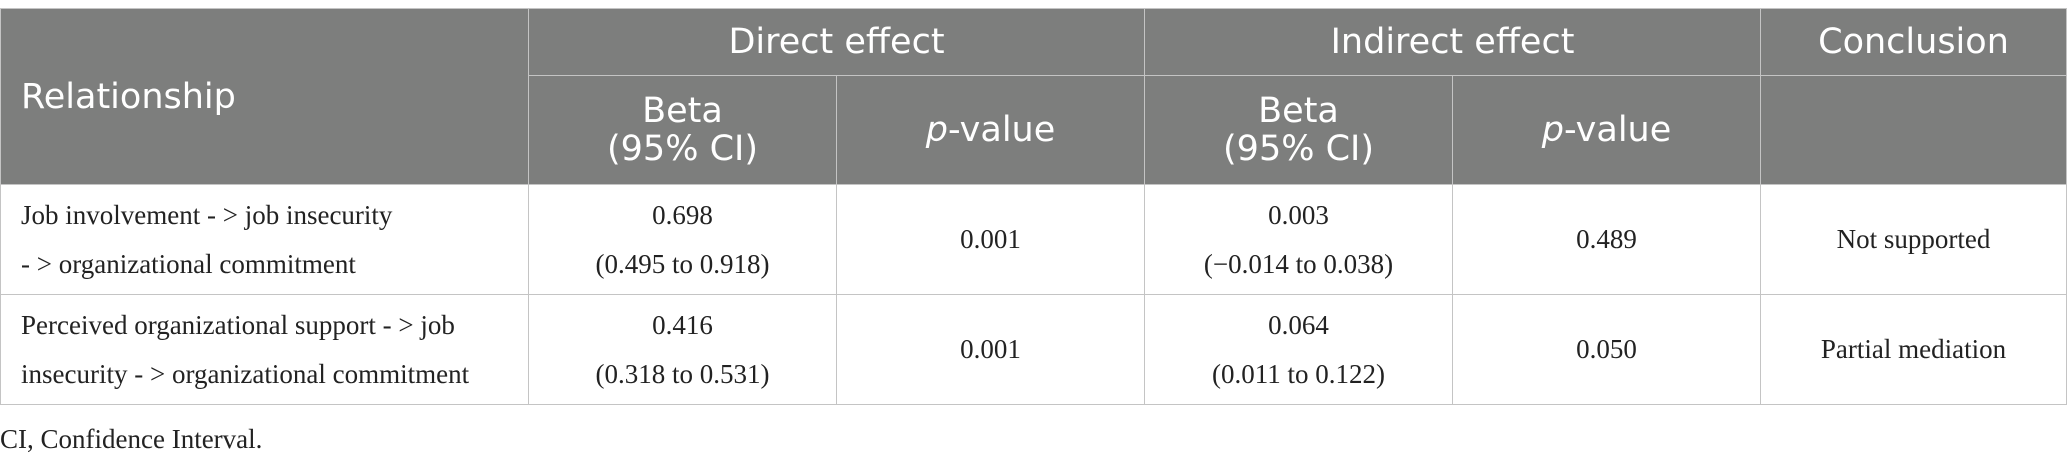  I want to click on relationship-line-2: insecurity - > organizational commitment, so click(245, 373).